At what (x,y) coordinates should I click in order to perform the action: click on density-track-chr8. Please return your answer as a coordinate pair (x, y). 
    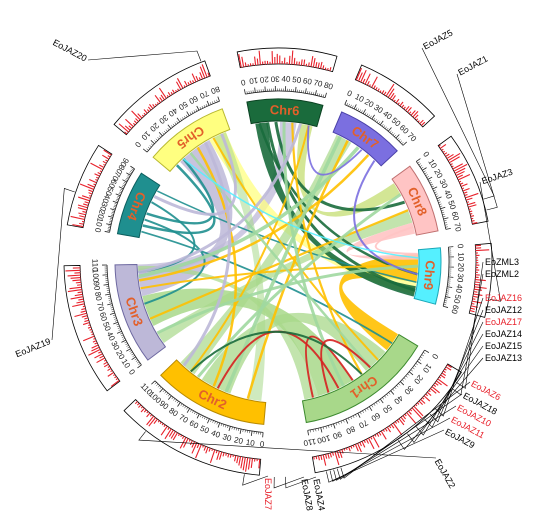
    Looking at the image, I should click on (463, 180).